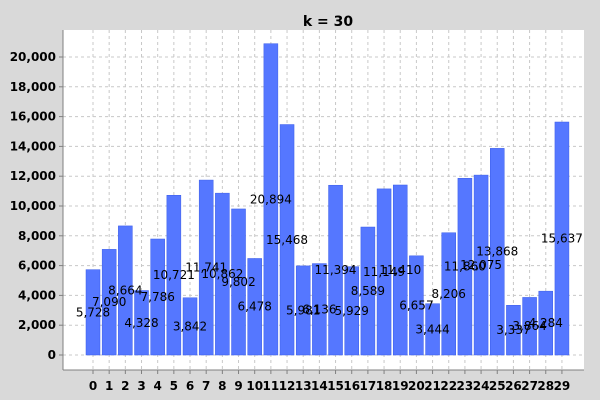  I want to click on x-tick-label: 15, so click(335, 386).